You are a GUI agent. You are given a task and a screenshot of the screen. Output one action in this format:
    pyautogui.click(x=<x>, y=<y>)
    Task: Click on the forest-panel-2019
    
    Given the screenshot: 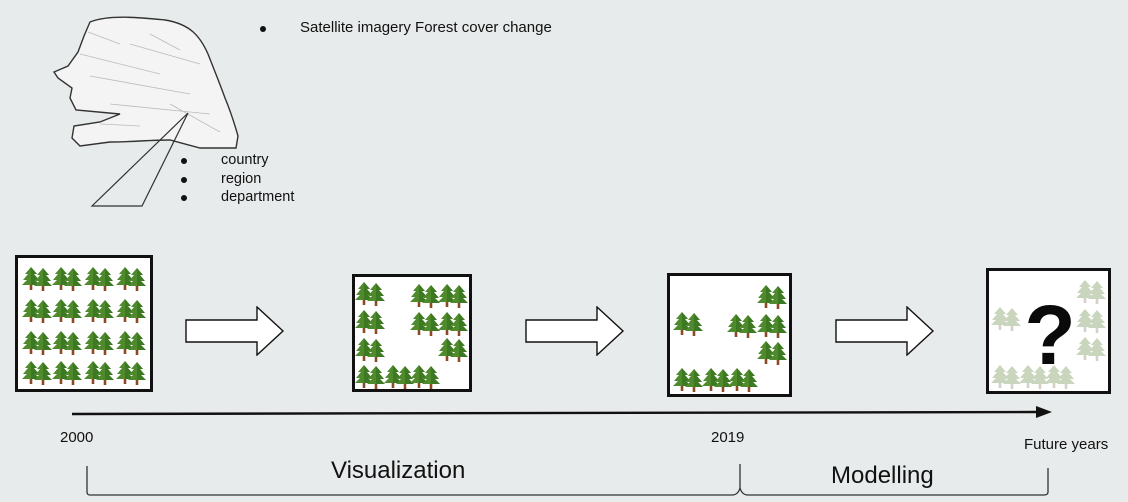 What is the action you would take?
    pyautogui.click(x=729, y=335)
    